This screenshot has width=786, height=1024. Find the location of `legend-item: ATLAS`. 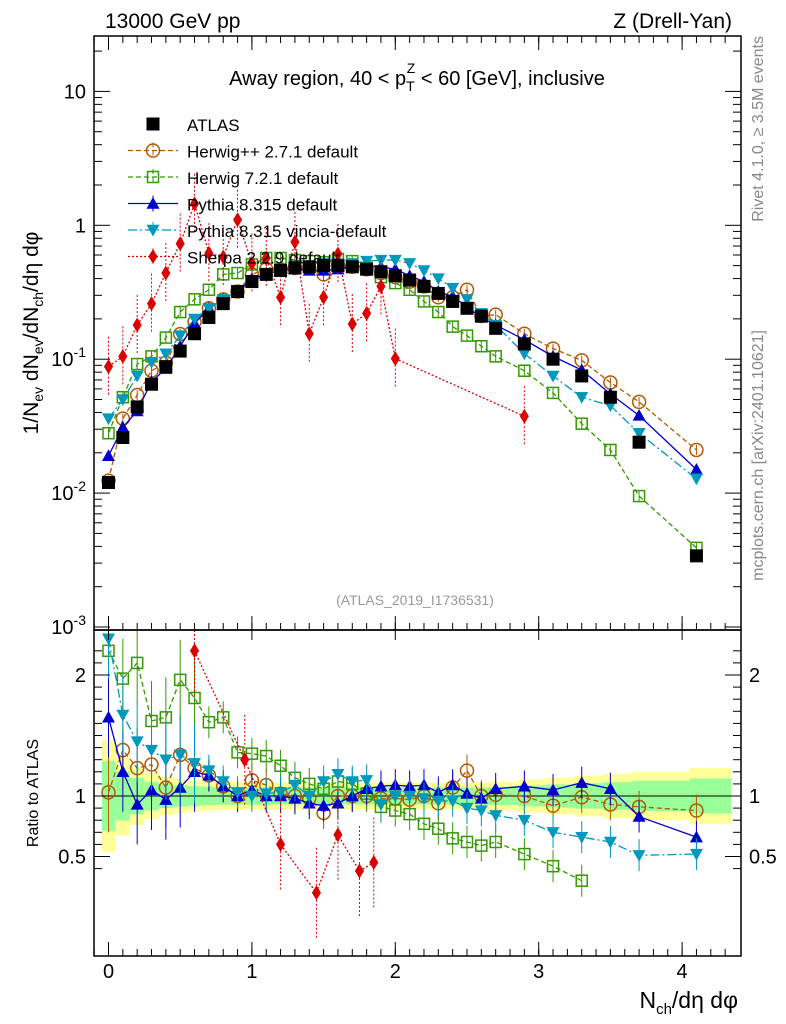

legend-item: ATLAS is located at coordinates (193, 125).